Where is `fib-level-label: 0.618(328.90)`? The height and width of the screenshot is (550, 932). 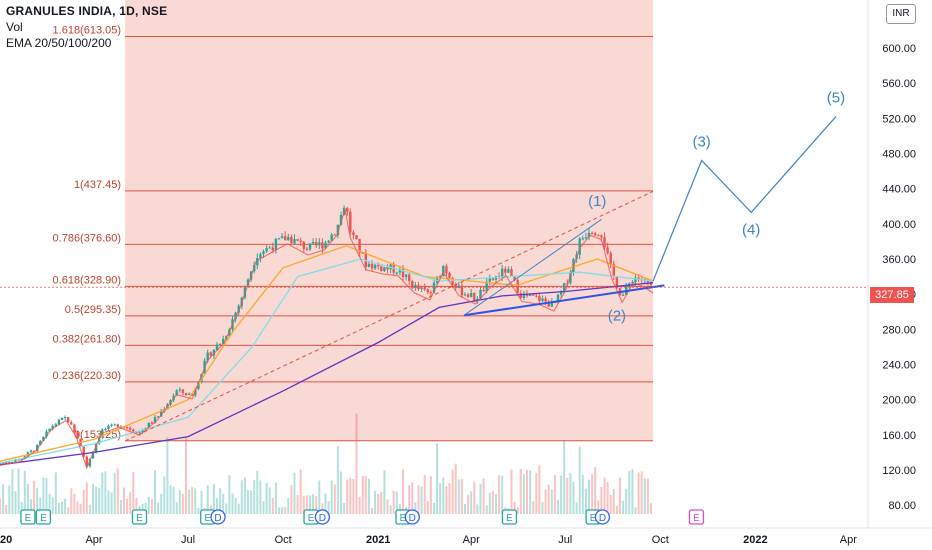
fib-level-label: 0.618(328.90) is located at coordinates (87, 280).